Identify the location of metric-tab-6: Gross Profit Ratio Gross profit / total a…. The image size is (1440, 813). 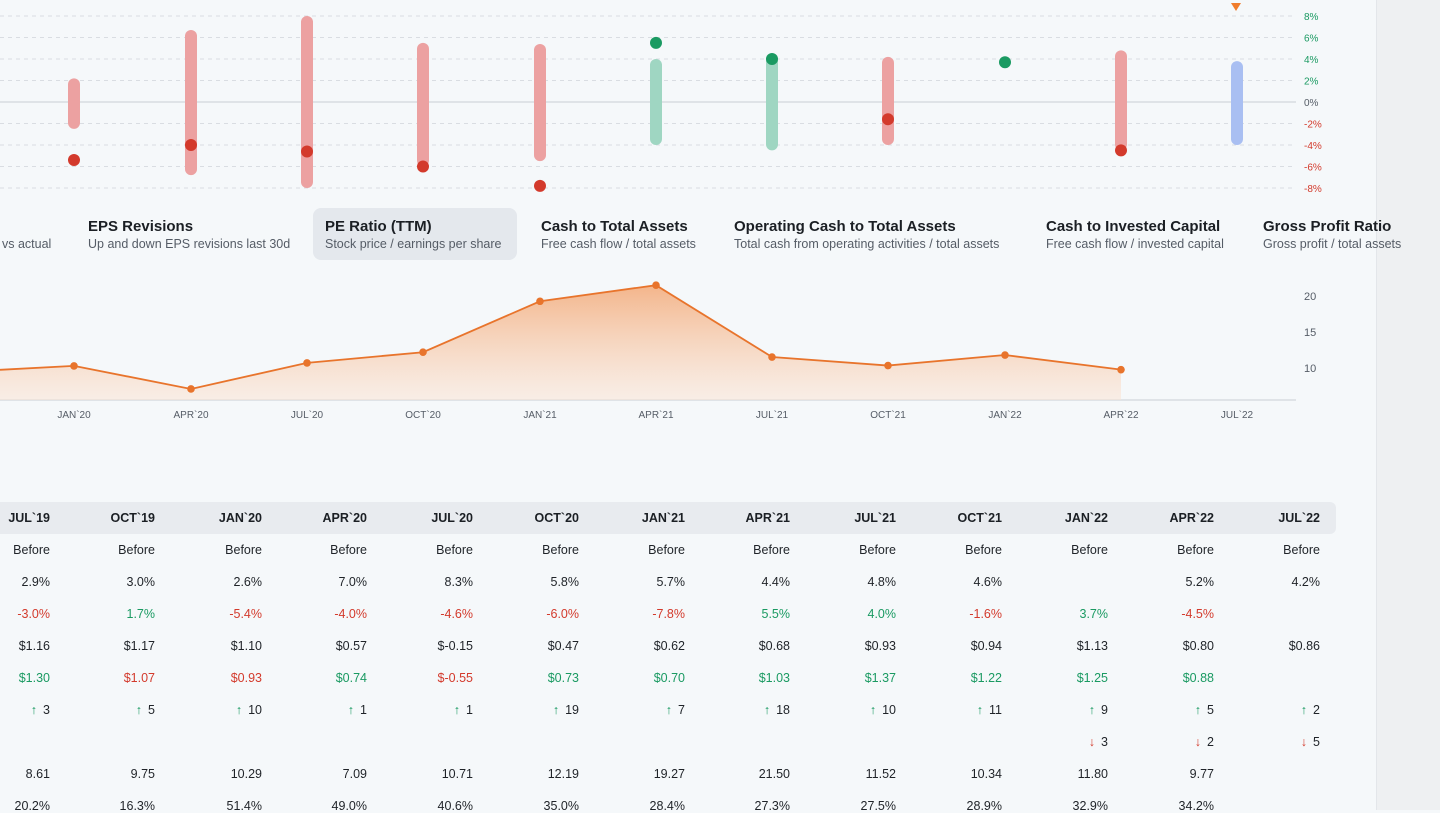
(1326, 234).